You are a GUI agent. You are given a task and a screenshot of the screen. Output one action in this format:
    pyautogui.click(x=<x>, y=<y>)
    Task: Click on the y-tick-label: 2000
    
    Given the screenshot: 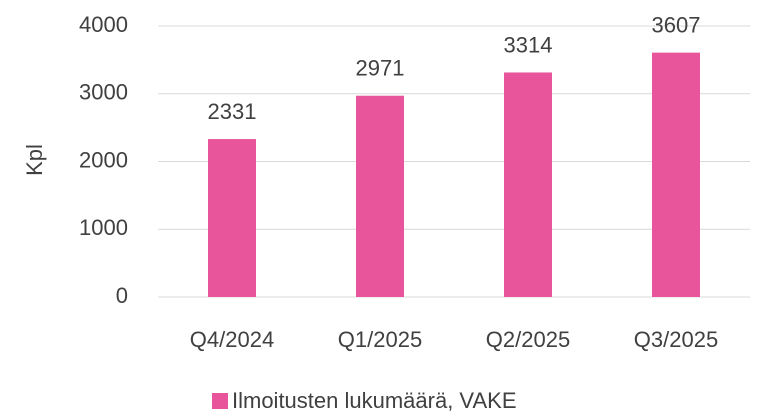 What is the action you would take?
    pyautogui.click(x=103, y=159)
    